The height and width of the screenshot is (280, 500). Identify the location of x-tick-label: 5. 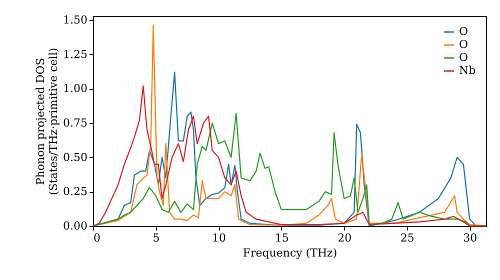
(156, 238).